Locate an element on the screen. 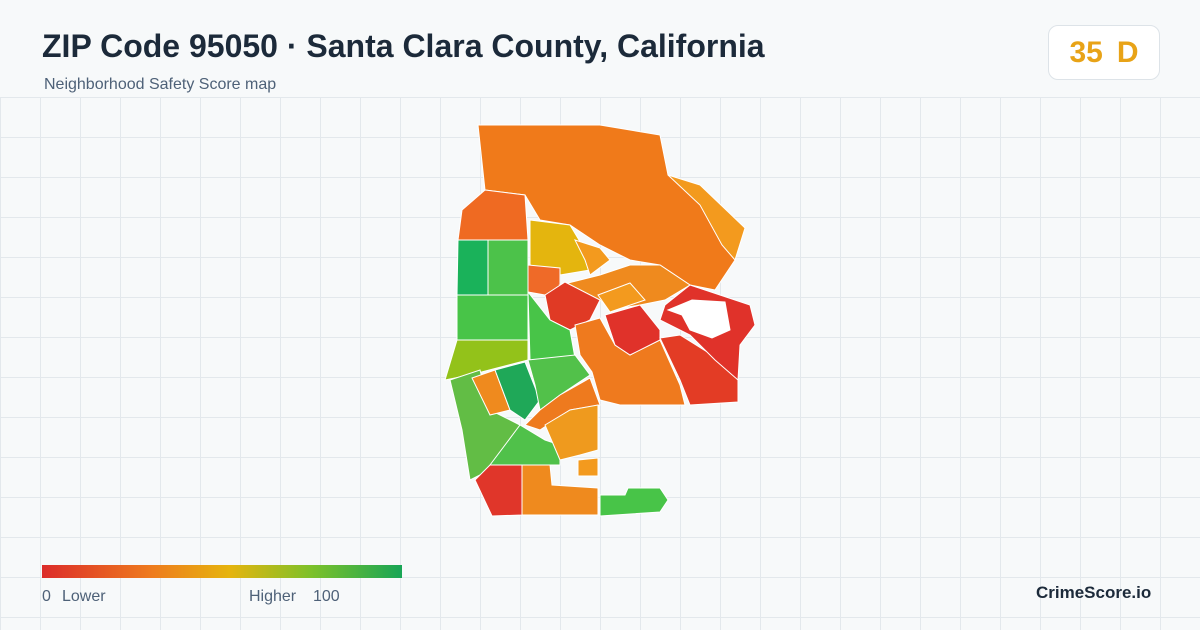 The height and width of the screenshot is (630, 1200). hole is located at coordinates (698, 319).